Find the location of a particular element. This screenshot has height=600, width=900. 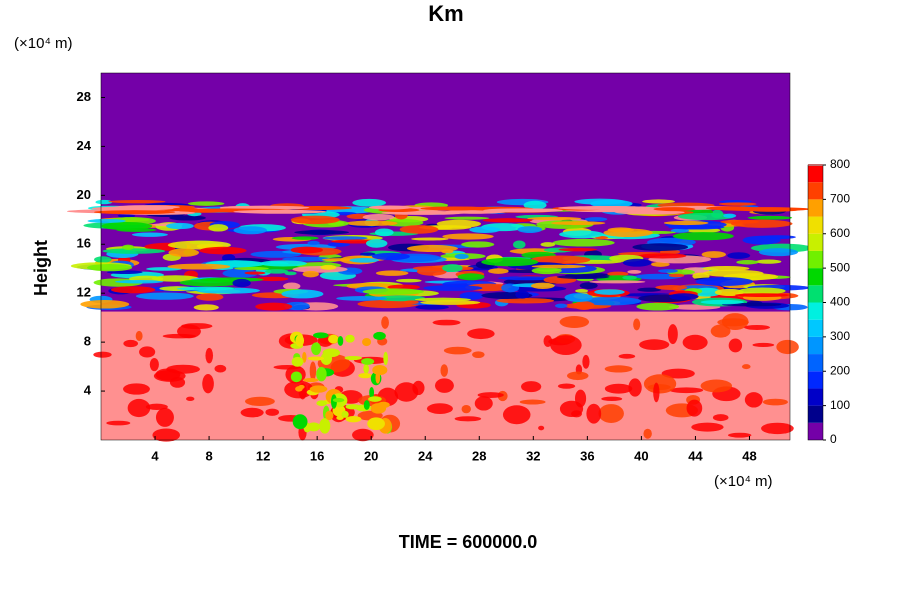

y-tick-label: 4 is located at coordinates (88, 390).